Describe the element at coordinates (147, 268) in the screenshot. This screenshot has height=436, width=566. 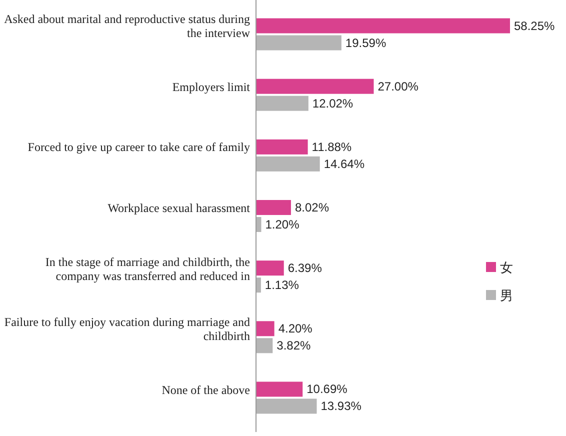
I see `y-tick-label: In the stage of marriage and childbirth, the company was transferred and reduced in` at that location.